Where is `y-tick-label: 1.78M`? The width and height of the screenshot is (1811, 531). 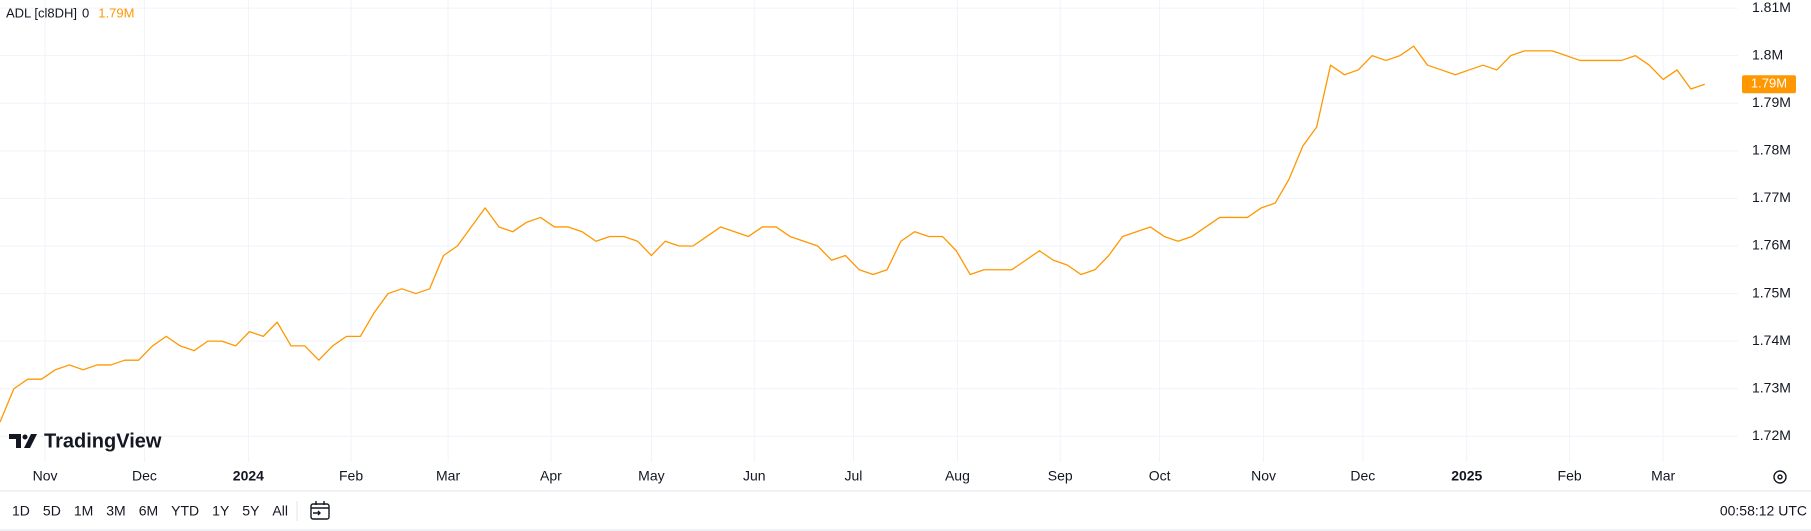 y-tick-label: 1.78M is located at coordinates (1771, 150).